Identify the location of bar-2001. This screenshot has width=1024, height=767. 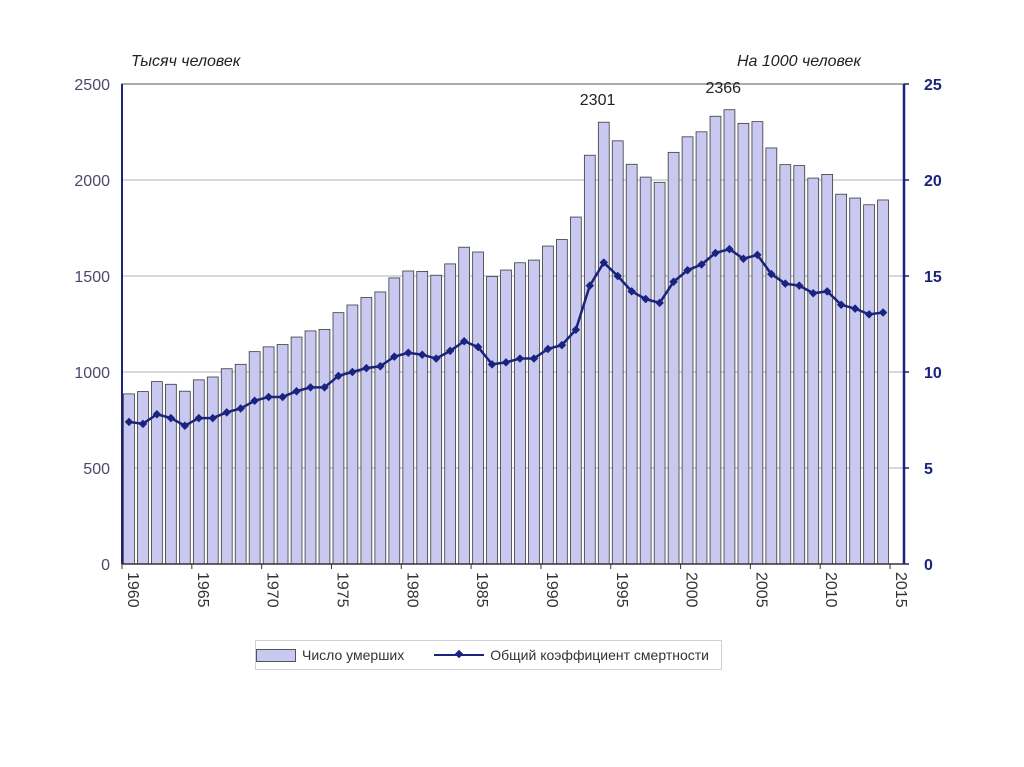
(701, 348).